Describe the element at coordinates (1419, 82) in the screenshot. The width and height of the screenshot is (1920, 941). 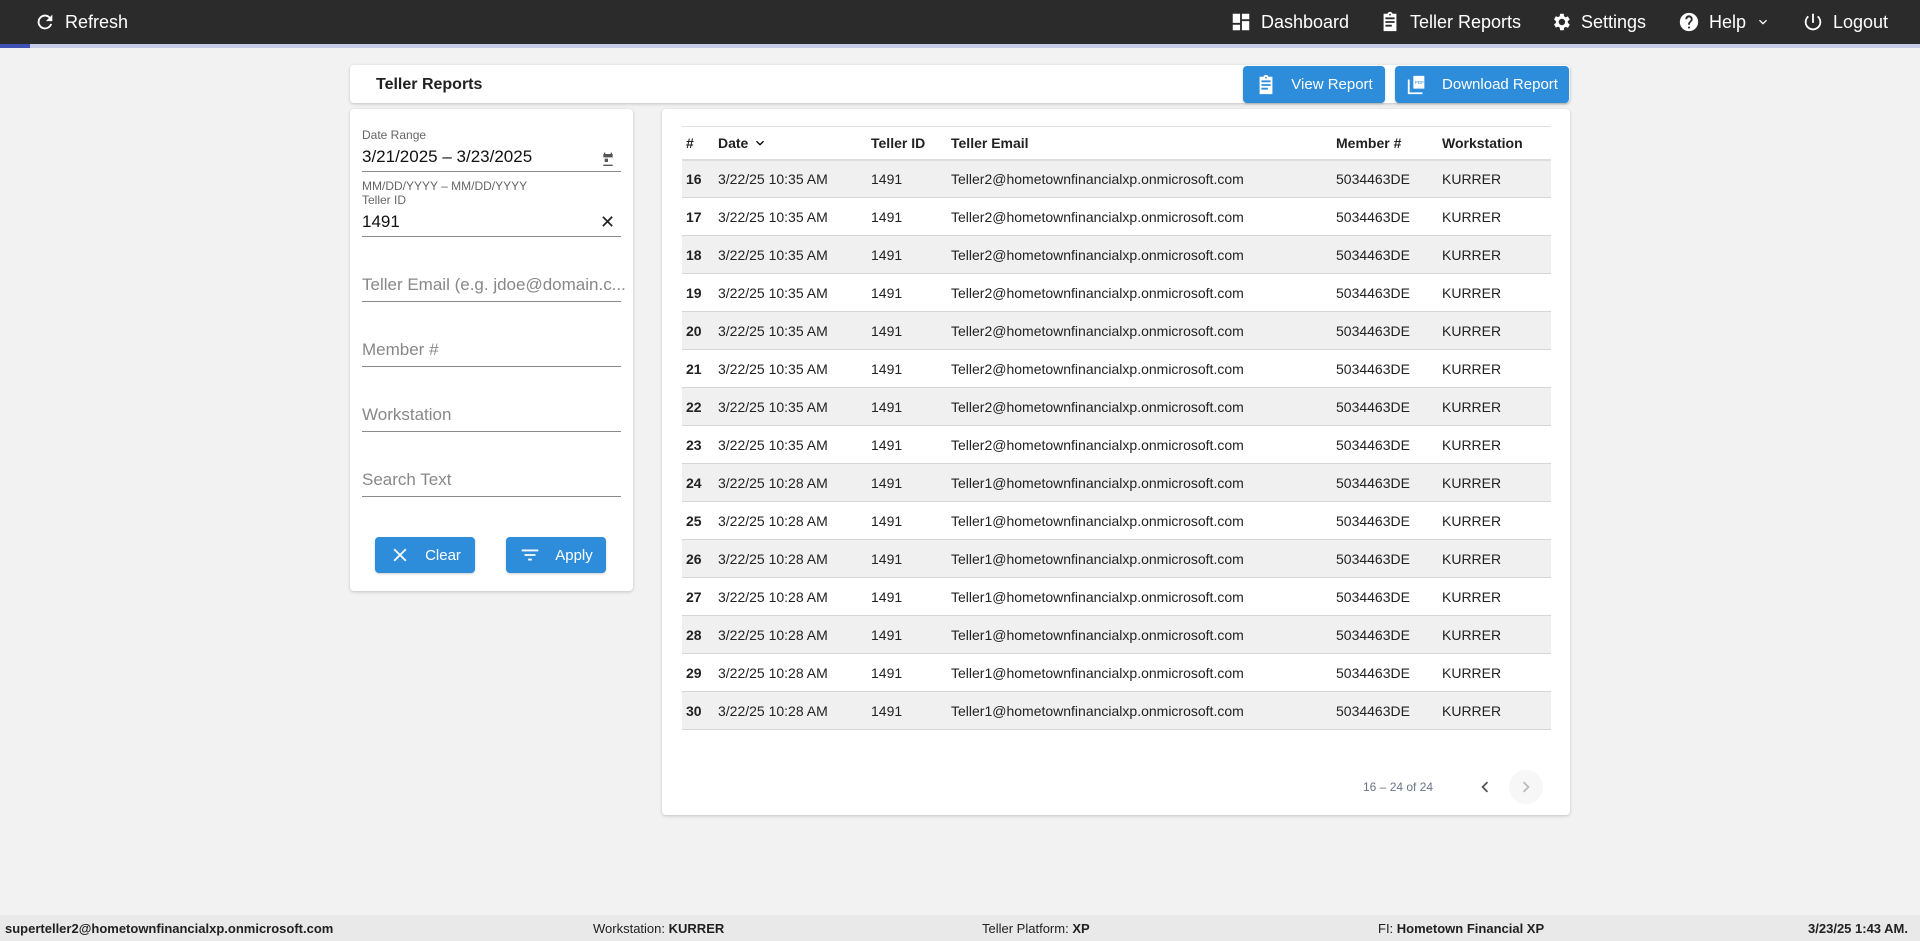
I see `svg-text: PDF` at that location.